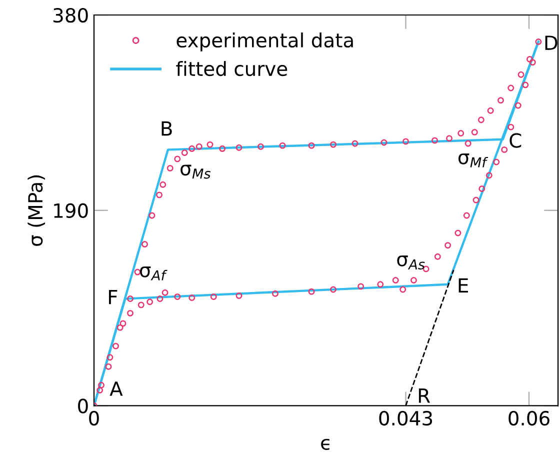 This screenshot has height=467, width=559. Describe the element at coordinates (473, 160) in the screenshot. I see `annotation: σ$_{Mf}$` at that location.